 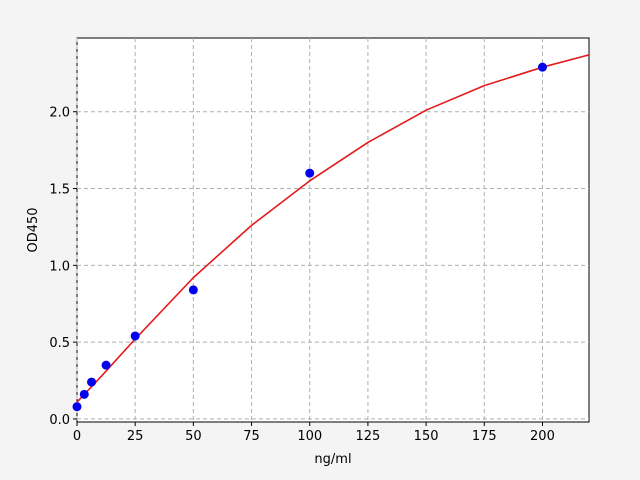 I want to click on x-tick-label: 150, so click(x=426, y=436).